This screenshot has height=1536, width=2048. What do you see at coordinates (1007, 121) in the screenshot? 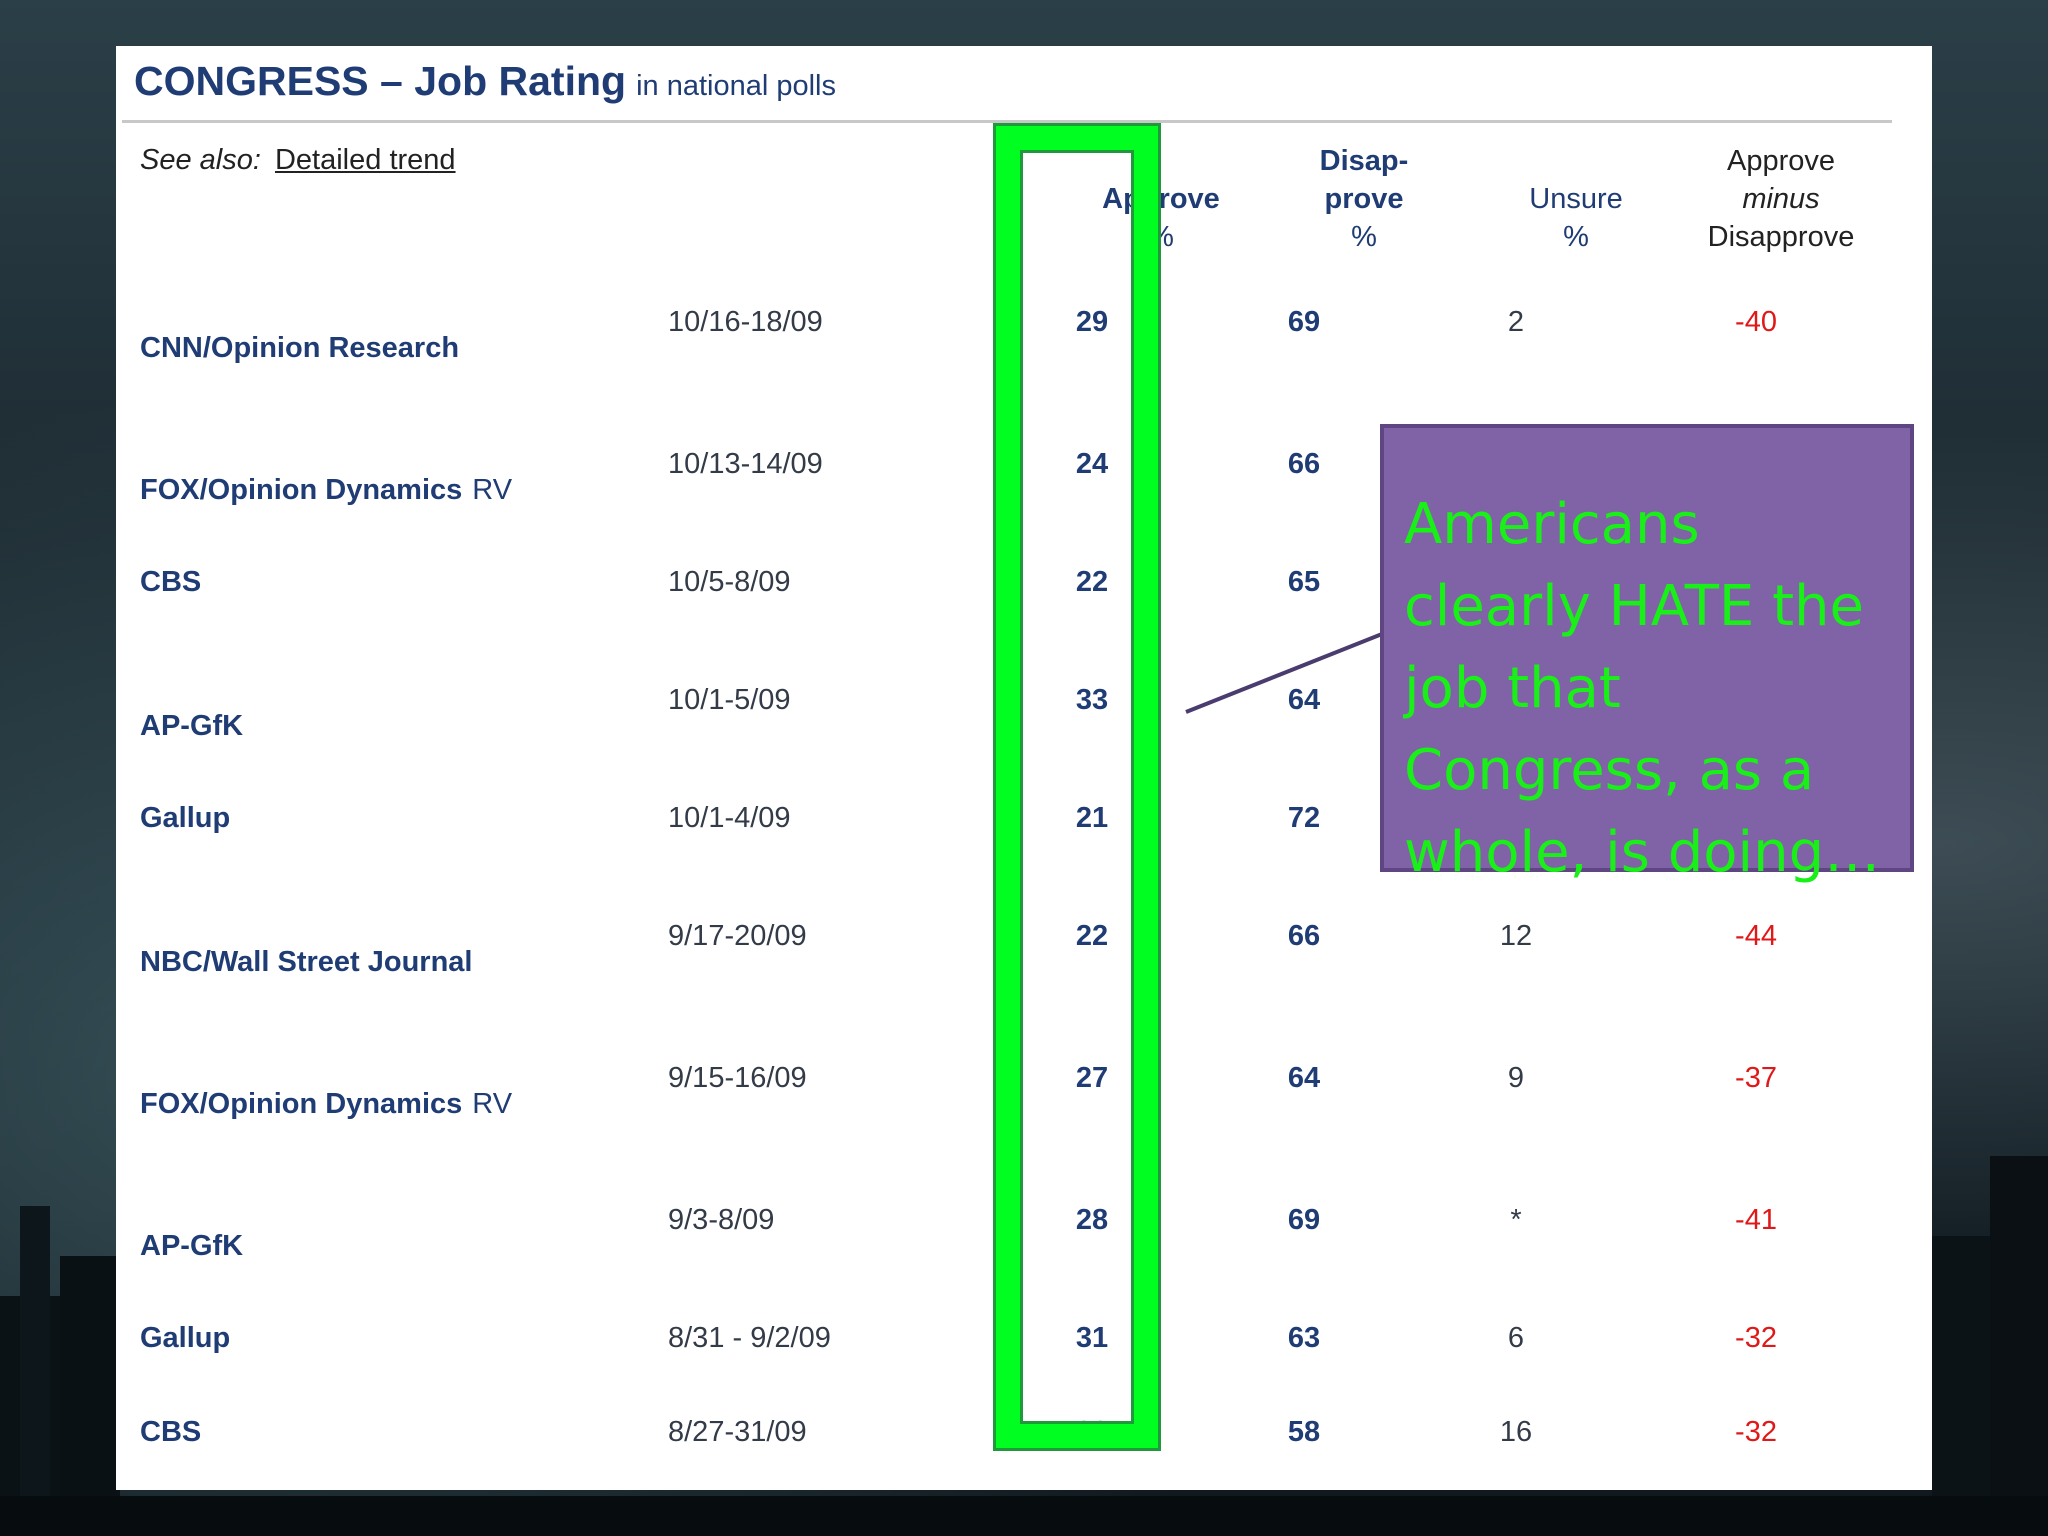
I see `title-divider` at bounding box center [1007, 121].